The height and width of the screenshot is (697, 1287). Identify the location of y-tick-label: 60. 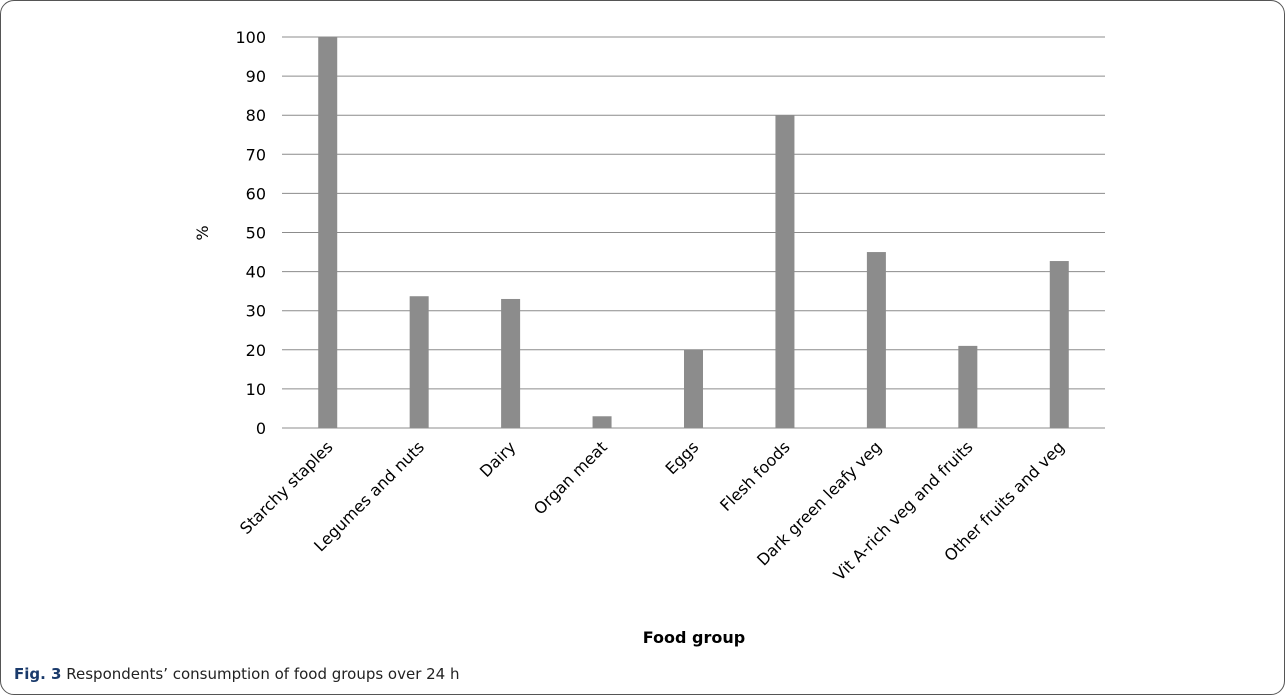
(256, 193).